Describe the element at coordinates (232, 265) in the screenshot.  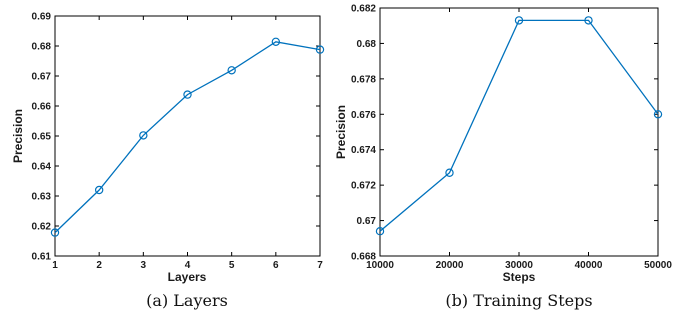
I see `x-tick-label: 5` at that location.